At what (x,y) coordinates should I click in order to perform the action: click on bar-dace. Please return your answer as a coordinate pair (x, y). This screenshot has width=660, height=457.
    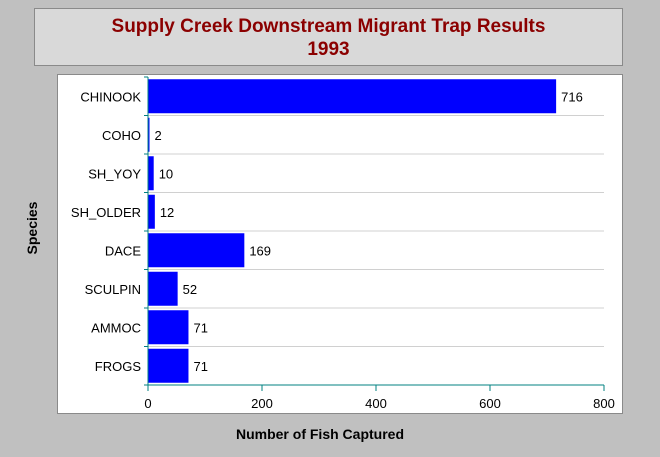
    Looking at the image, I should click on (196, 250).